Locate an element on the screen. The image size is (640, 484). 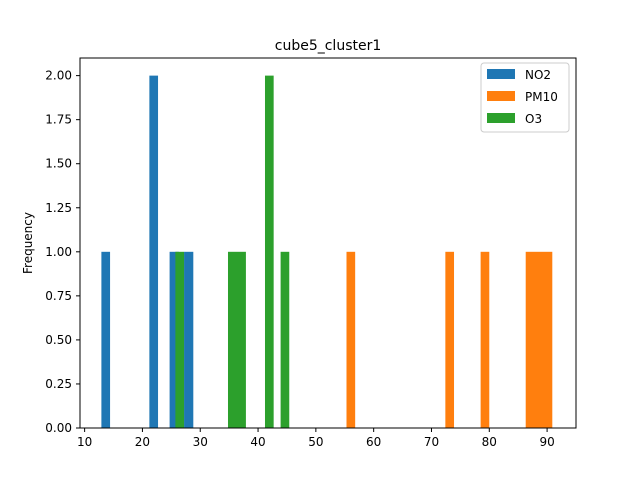
legend-label-no2: NO2 is located at coordinates (538, 75).